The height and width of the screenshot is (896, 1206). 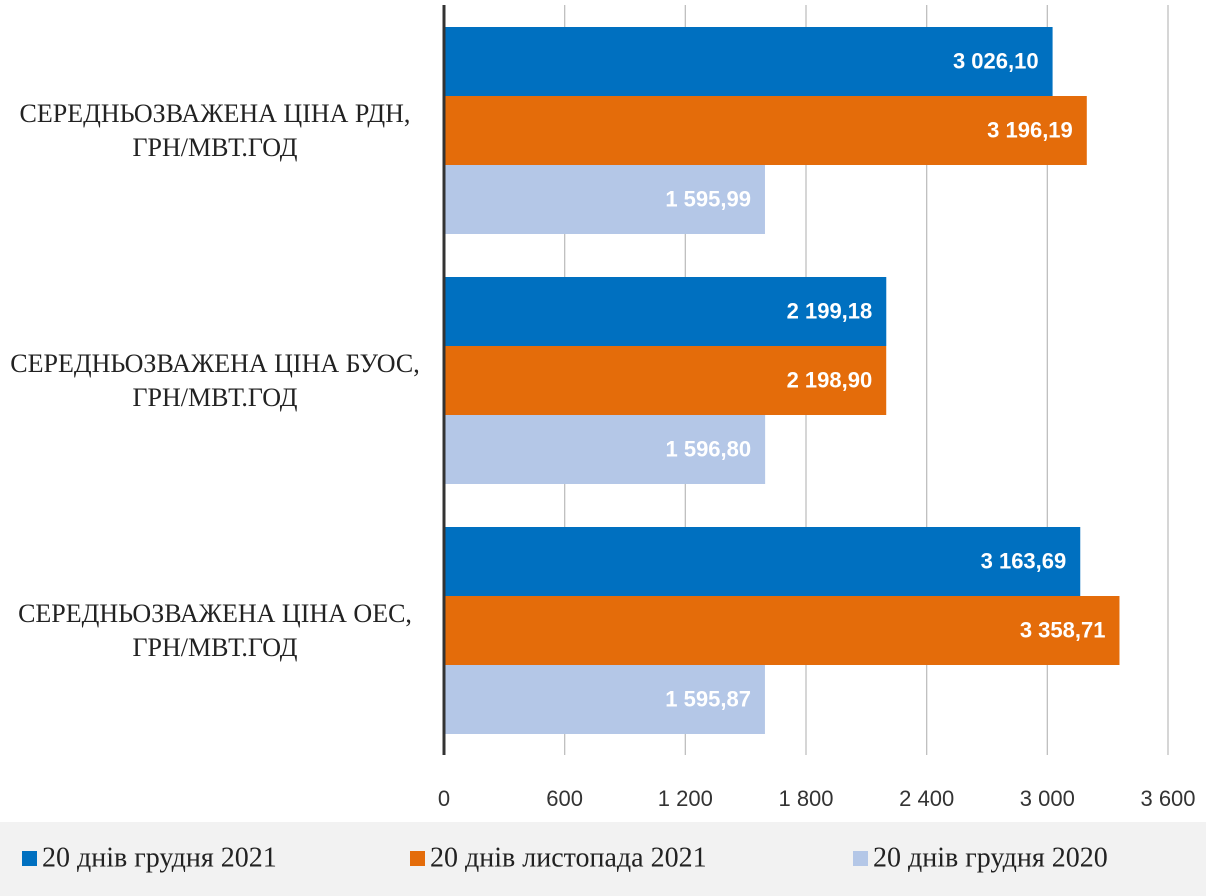 I want to click on category-label: СЕРЕДНЬОЗВАЖЕНА ЦІНА БУОС, ГРН/МВТ.ГОД, so click(x=215, y=380).